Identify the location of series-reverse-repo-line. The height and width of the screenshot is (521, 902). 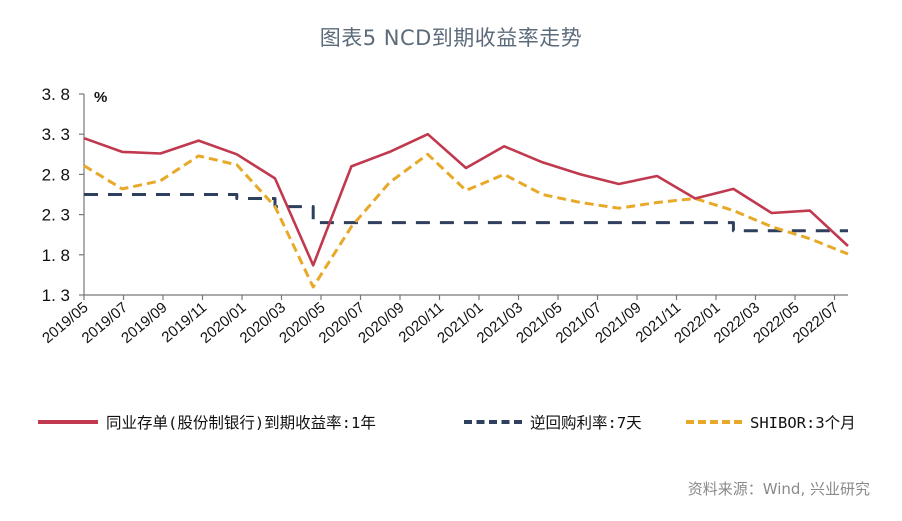
(466, 213).